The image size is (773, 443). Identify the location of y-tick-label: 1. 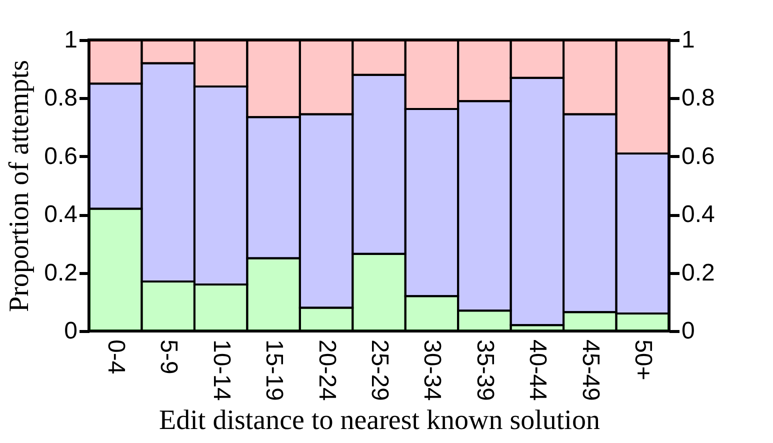
(71, 40).